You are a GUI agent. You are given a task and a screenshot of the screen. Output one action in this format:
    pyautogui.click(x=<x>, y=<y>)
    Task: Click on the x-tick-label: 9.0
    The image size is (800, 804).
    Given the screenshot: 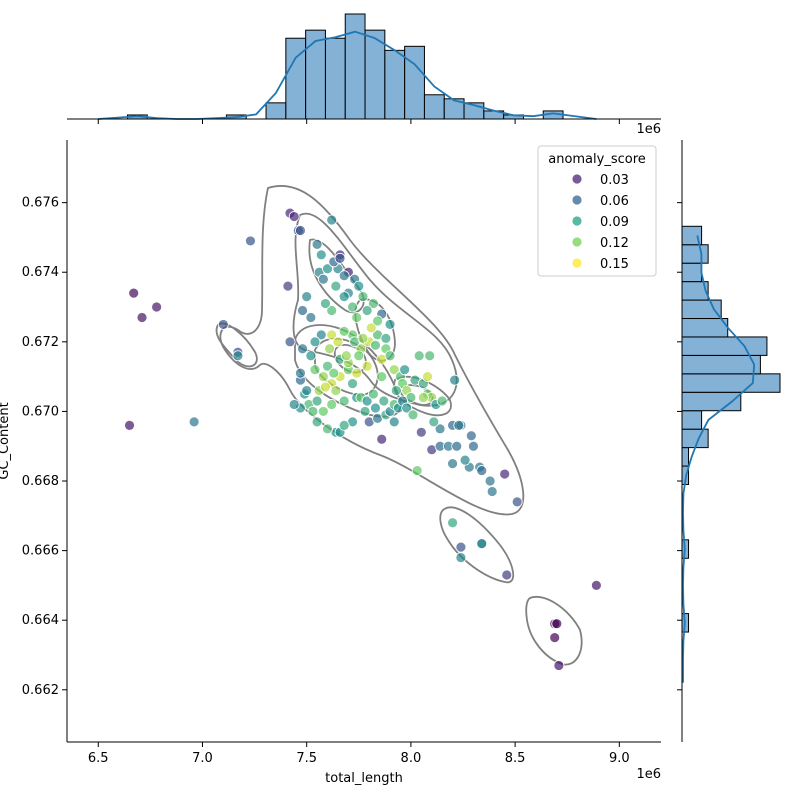 What is the action you would take?
    pyautogui.click(x=619, y=758)
    